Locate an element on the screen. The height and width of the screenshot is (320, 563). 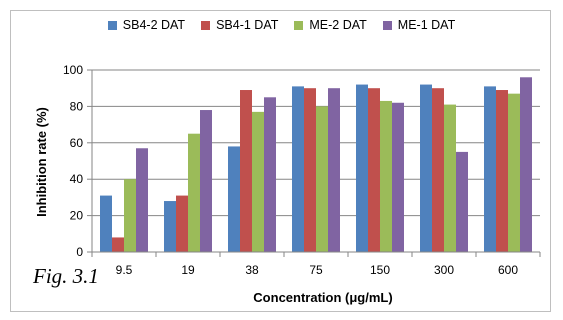
legend-item-me-2: ME-2 DAT is located at coordinates (330, 25).